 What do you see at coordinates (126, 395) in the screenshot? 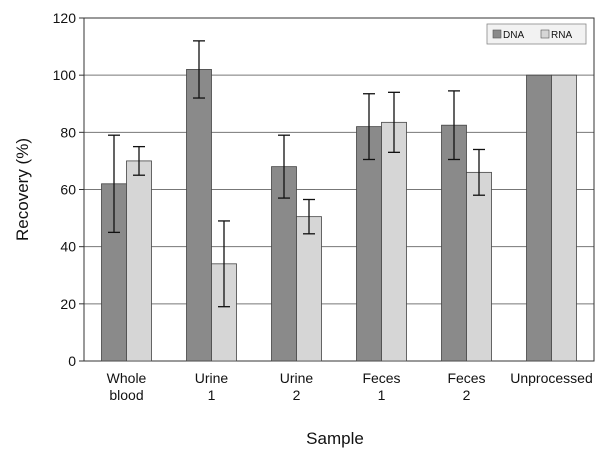
I see `x-category-label: blood` at bounding box center [126, 395].